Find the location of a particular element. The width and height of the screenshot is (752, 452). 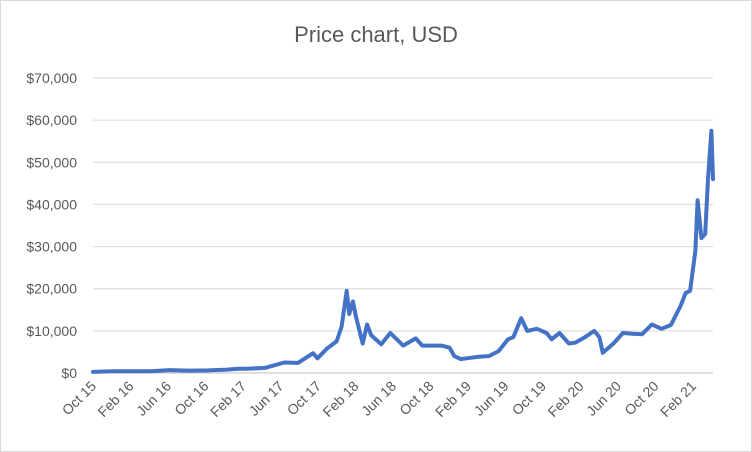

x-tick-label: Jun 16 is located at coordinates (153, 398).